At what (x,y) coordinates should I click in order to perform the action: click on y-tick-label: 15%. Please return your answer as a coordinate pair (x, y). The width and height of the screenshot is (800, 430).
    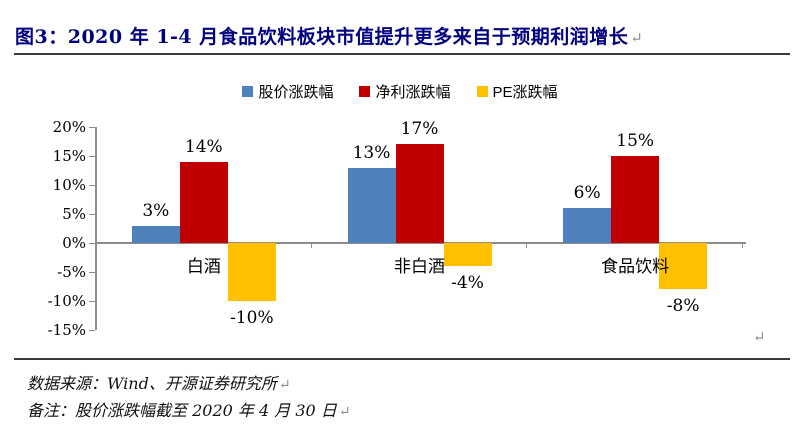
    Looking at the image, I should click on (69, 156).